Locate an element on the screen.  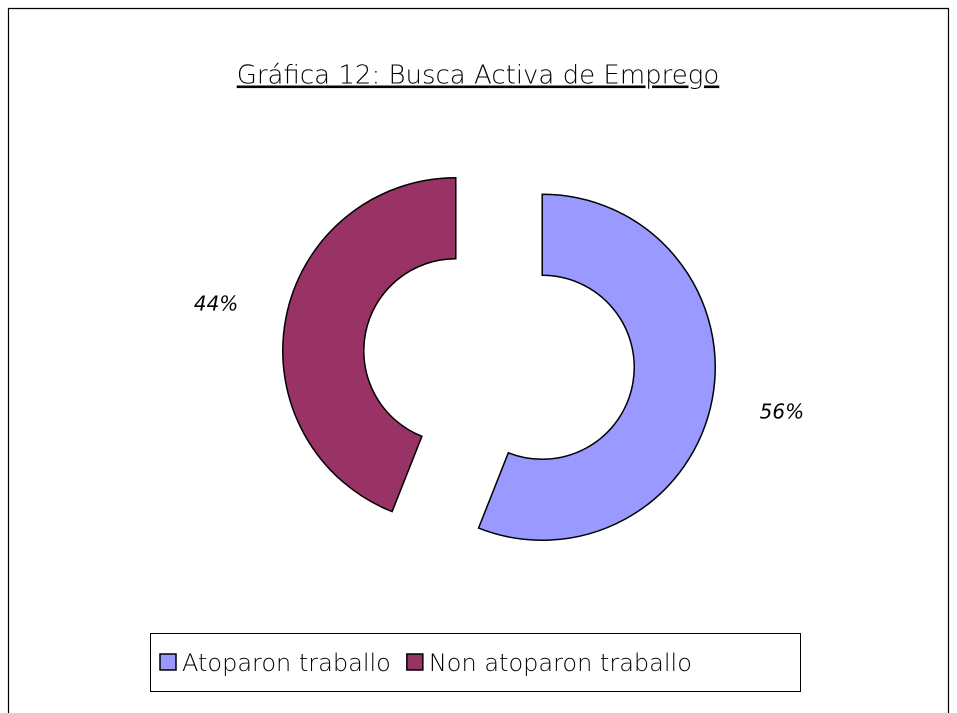
data-label: 44% is located at coordinates (216, 304).